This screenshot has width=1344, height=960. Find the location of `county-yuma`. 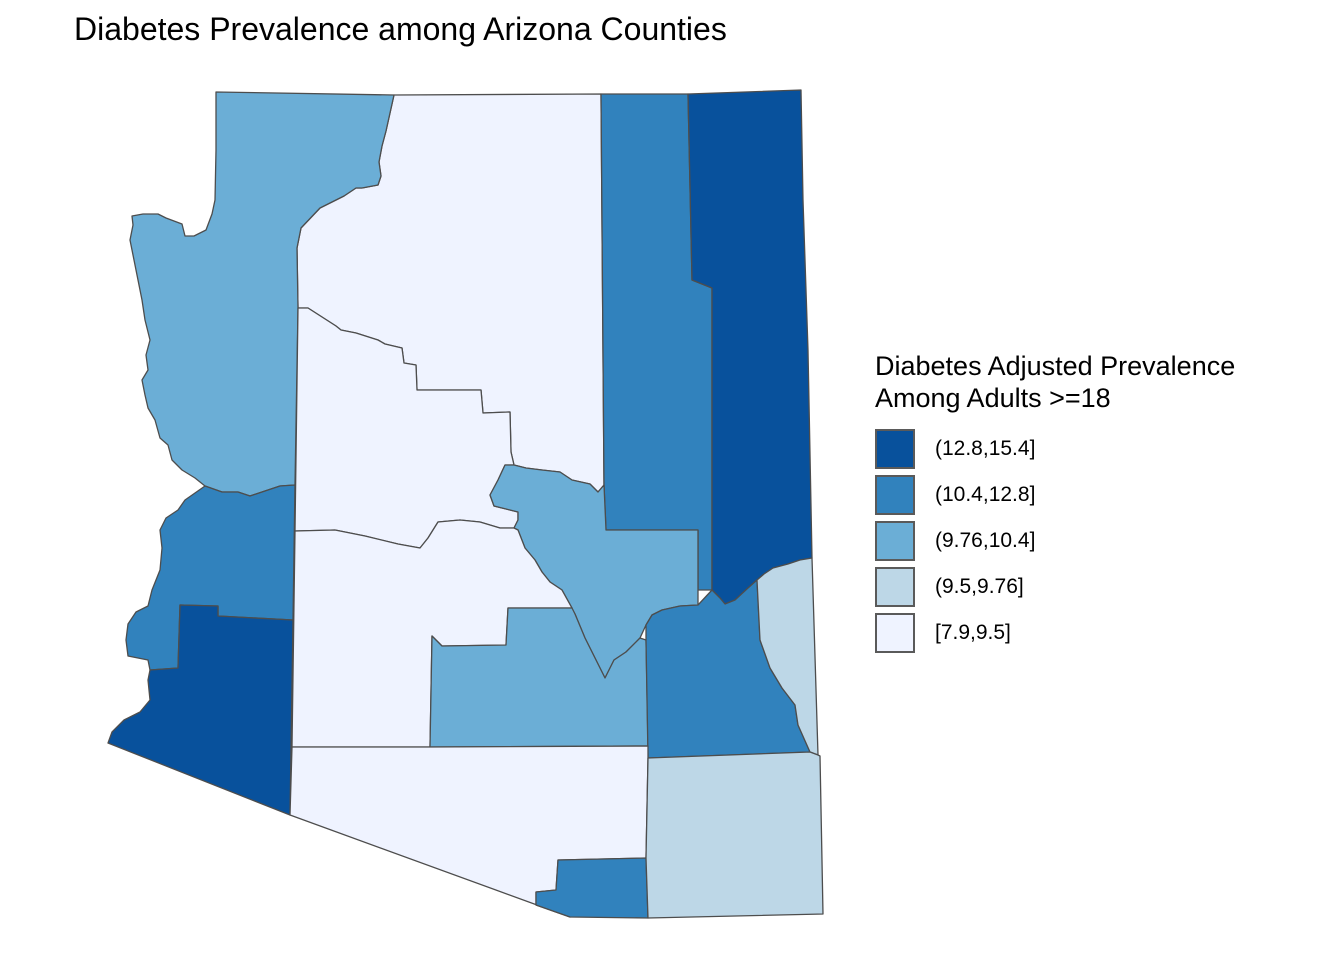

county-yuma is located at coordinates (200, 710).